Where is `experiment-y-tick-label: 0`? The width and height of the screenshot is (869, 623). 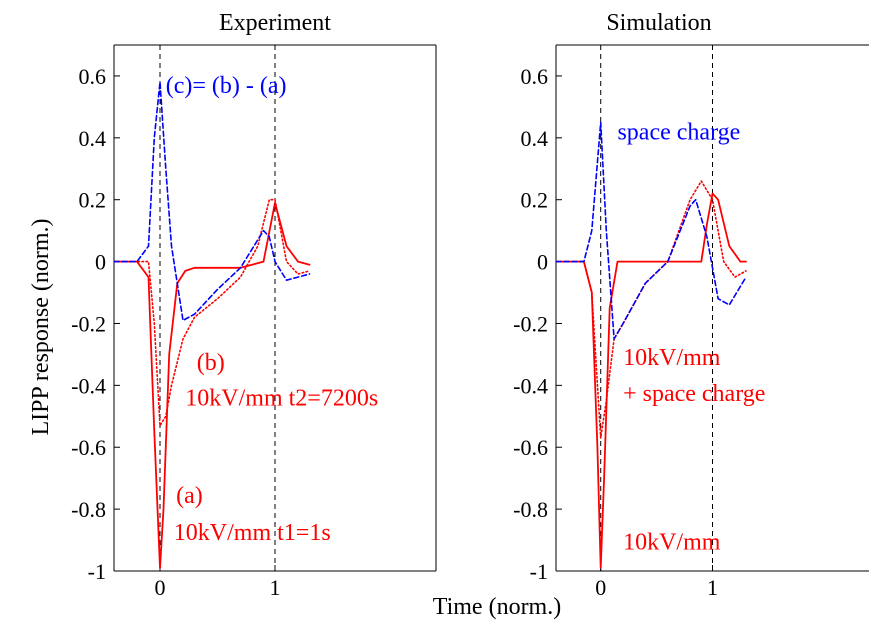
experiment-y-tick-label: 0 is located at coordinates (100, 262).